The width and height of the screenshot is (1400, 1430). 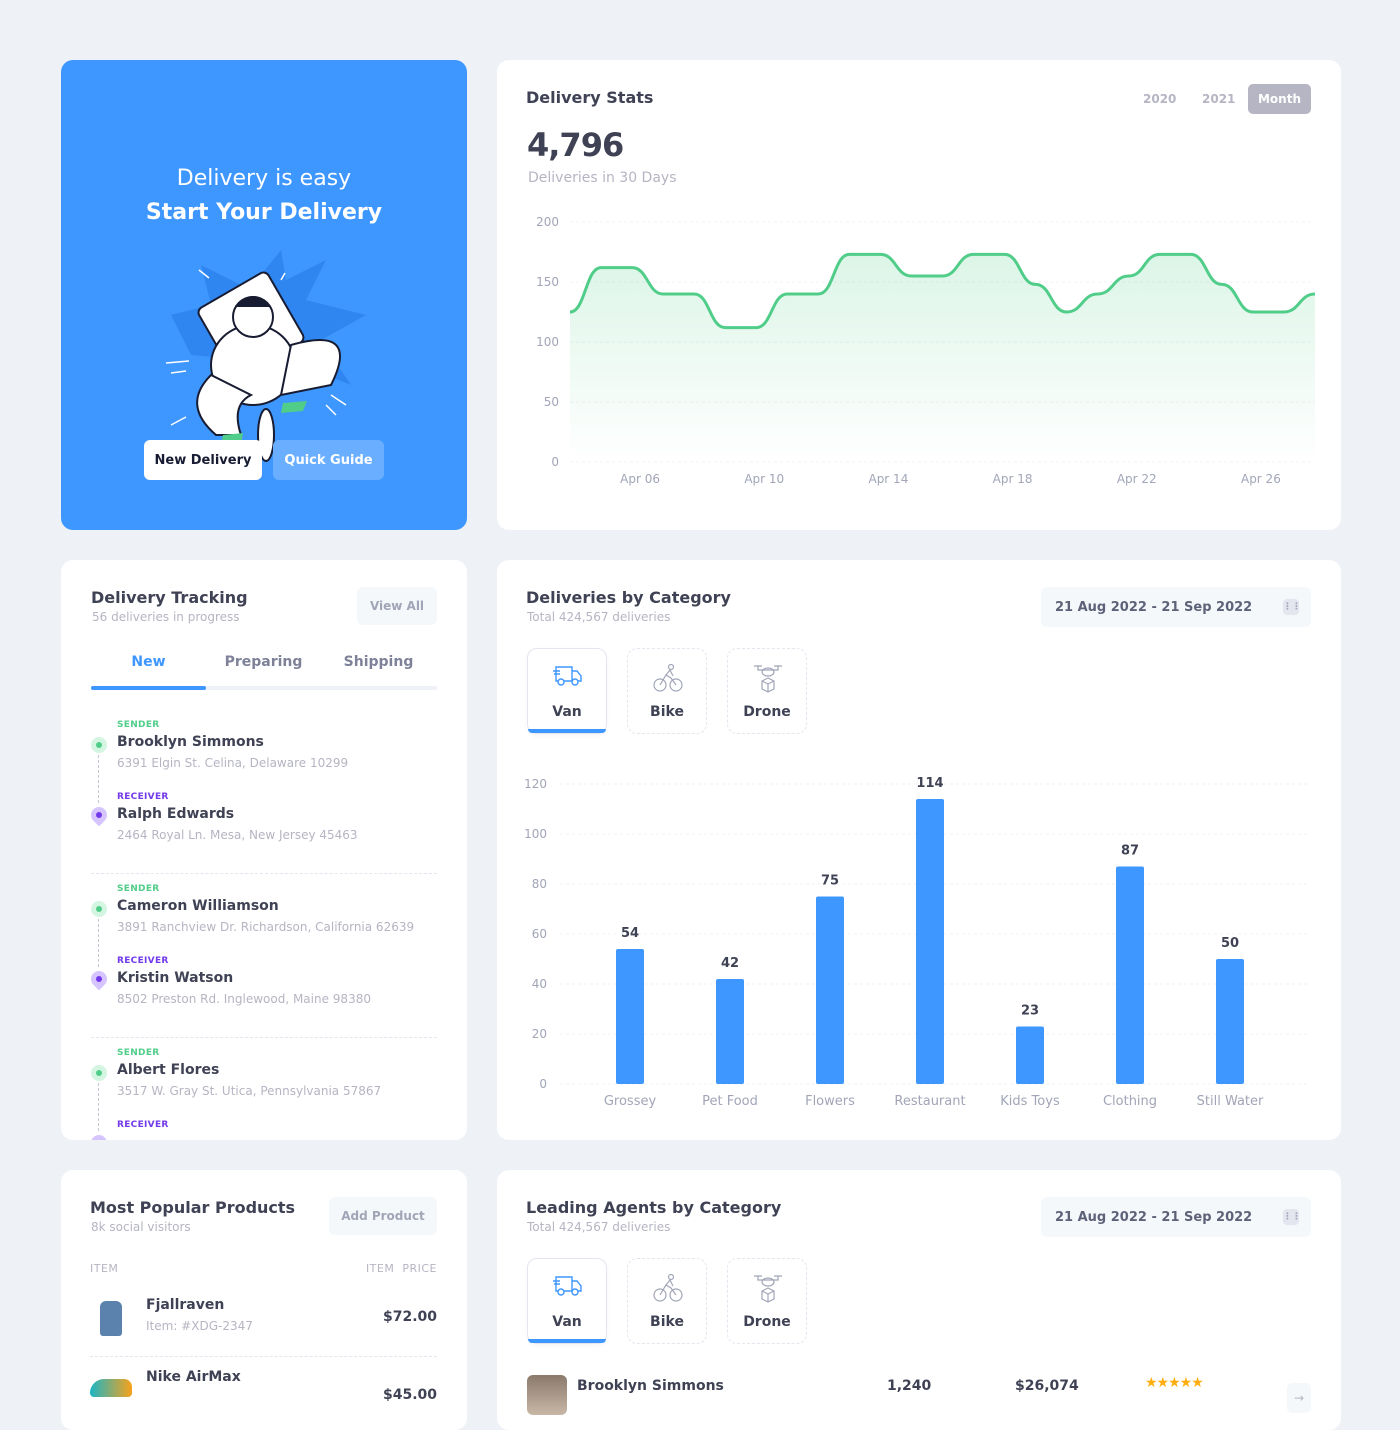 What do you see at coordinates (730, 1101) in the screenshot?
I see `x-tick-label: Pet Food` at bounding box center [730, 1101].